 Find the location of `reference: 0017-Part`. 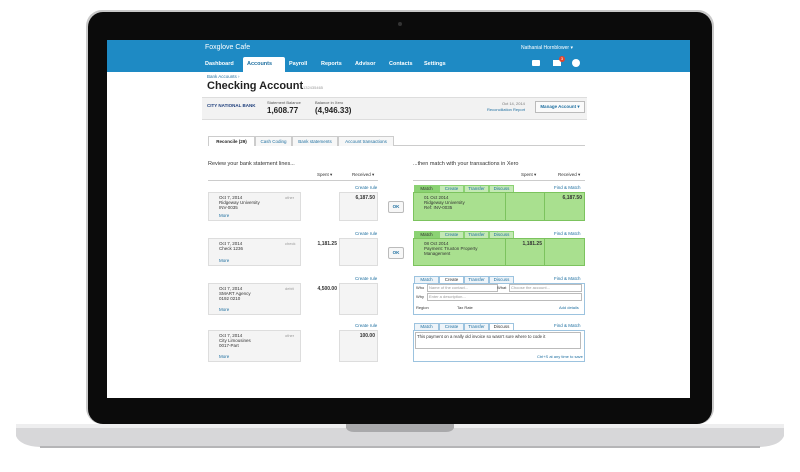

reference: 0017-Part is located at coordinates (229, 345).